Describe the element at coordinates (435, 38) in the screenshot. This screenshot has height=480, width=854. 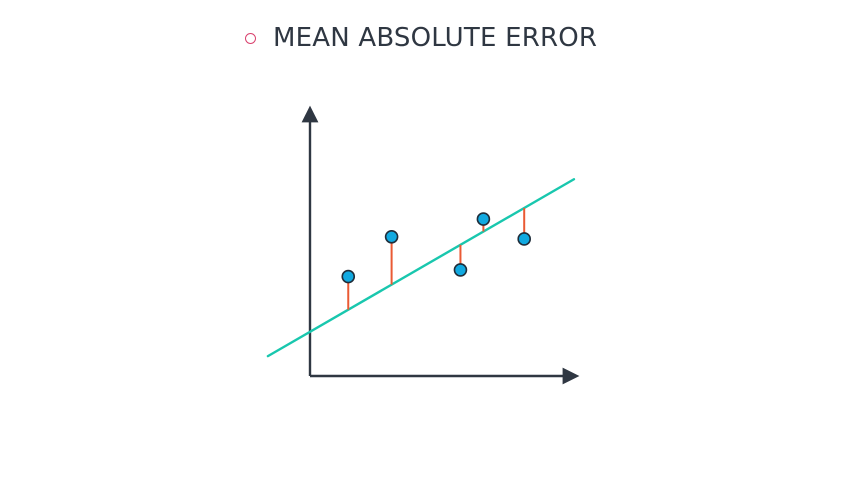
I see `slide-title: MEAN ABSOLUTE ERROR` at that location.